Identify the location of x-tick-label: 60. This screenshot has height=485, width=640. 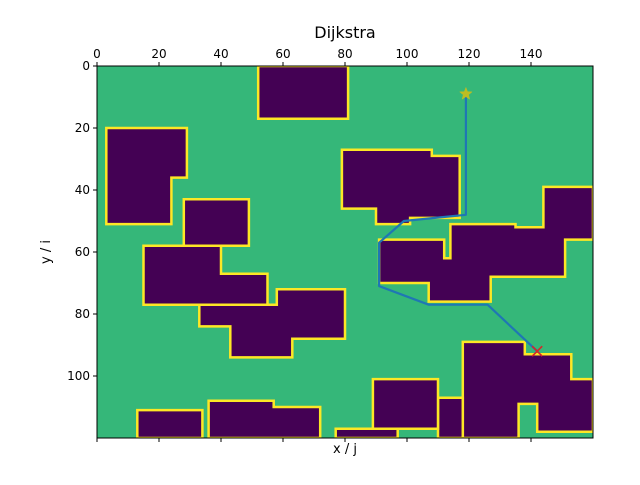
(282, 54).